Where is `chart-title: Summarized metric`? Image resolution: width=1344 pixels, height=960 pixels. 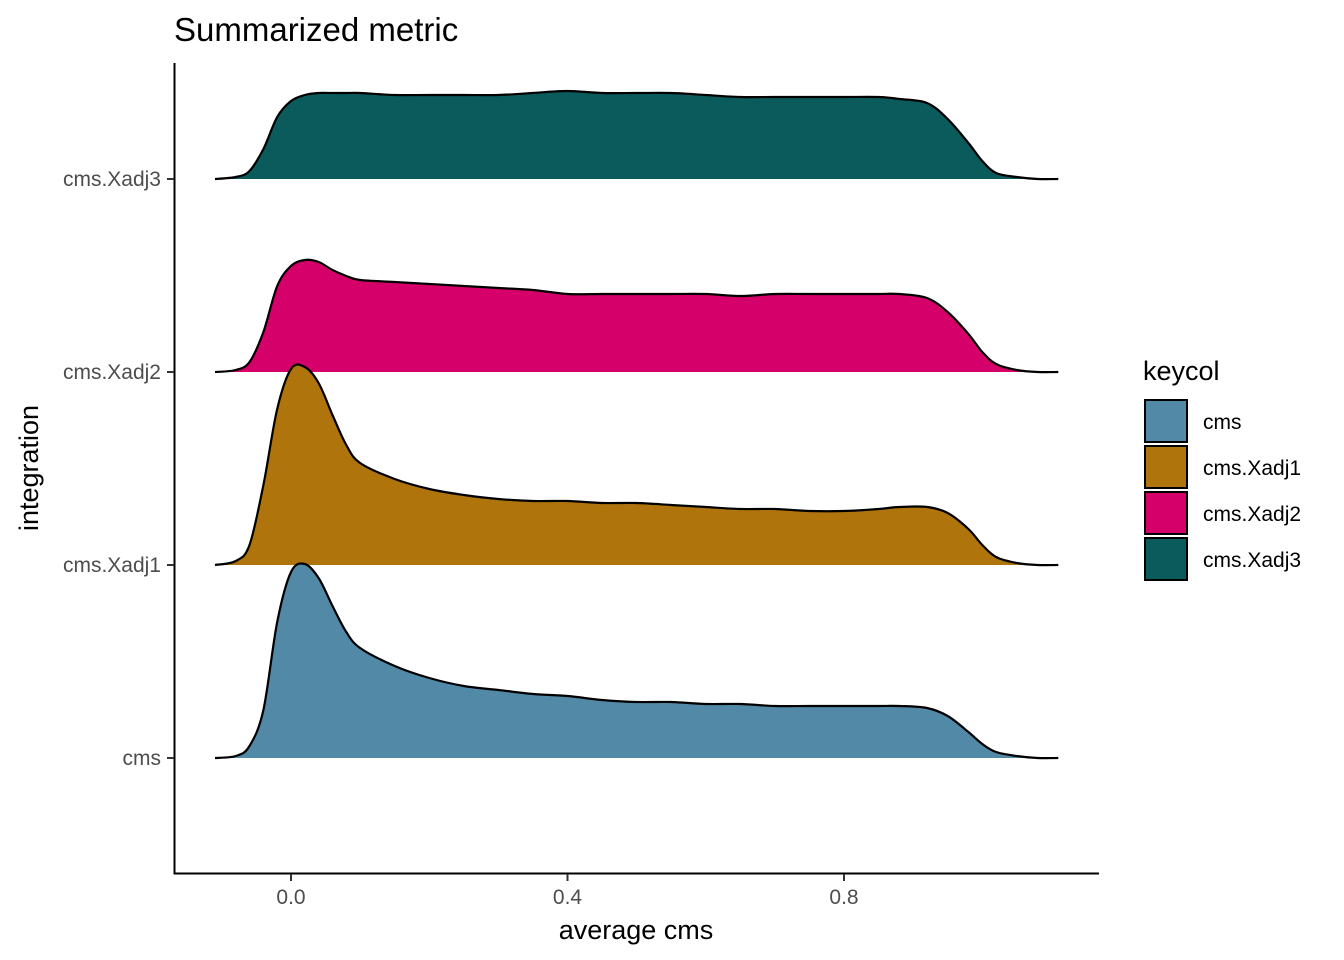
chart-title: Summarized metric is located at coordinates (316, 29).